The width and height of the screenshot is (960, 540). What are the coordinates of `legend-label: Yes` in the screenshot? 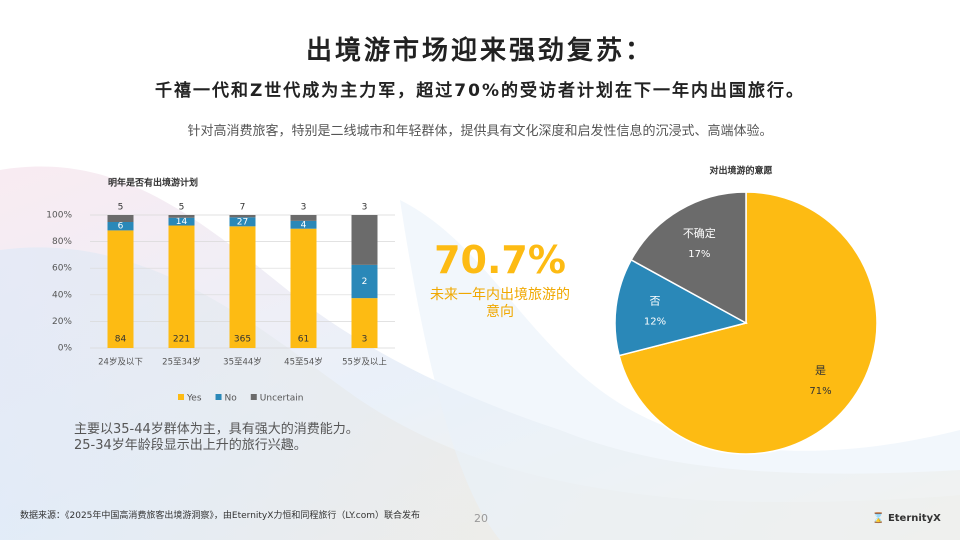 It's located at (194, 399).